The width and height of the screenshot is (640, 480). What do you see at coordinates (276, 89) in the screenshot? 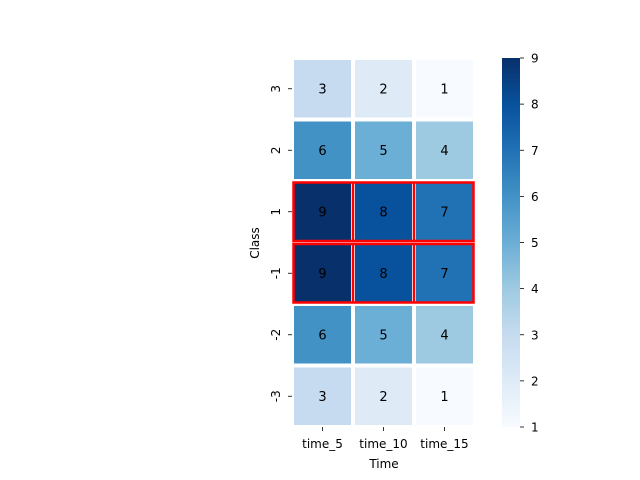
I see `y-tick-label: 3` at bounding box center [276, 89].